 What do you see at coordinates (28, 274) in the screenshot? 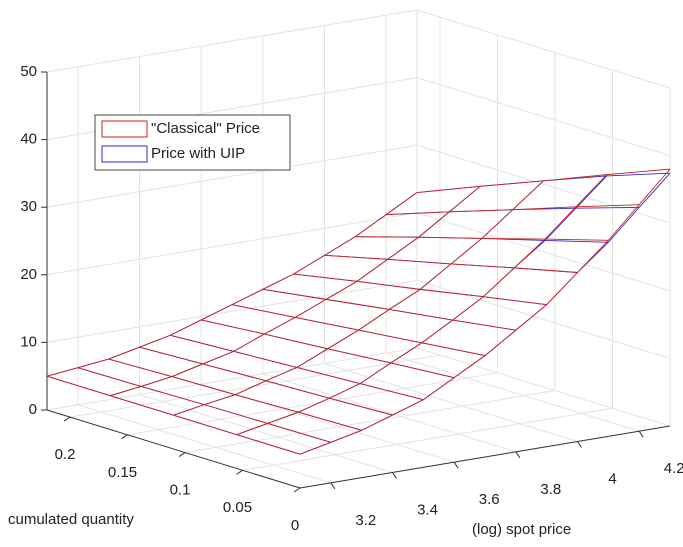
I see `z-tick-label: 20` at bounding box center [28, 274].